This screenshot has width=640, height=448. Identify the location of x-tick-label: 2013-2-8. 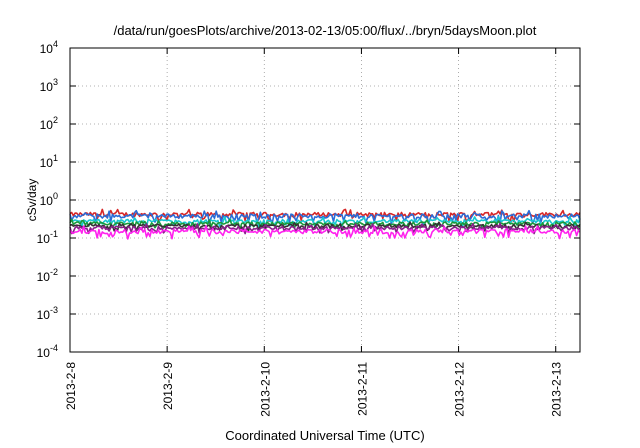
(71, 386).